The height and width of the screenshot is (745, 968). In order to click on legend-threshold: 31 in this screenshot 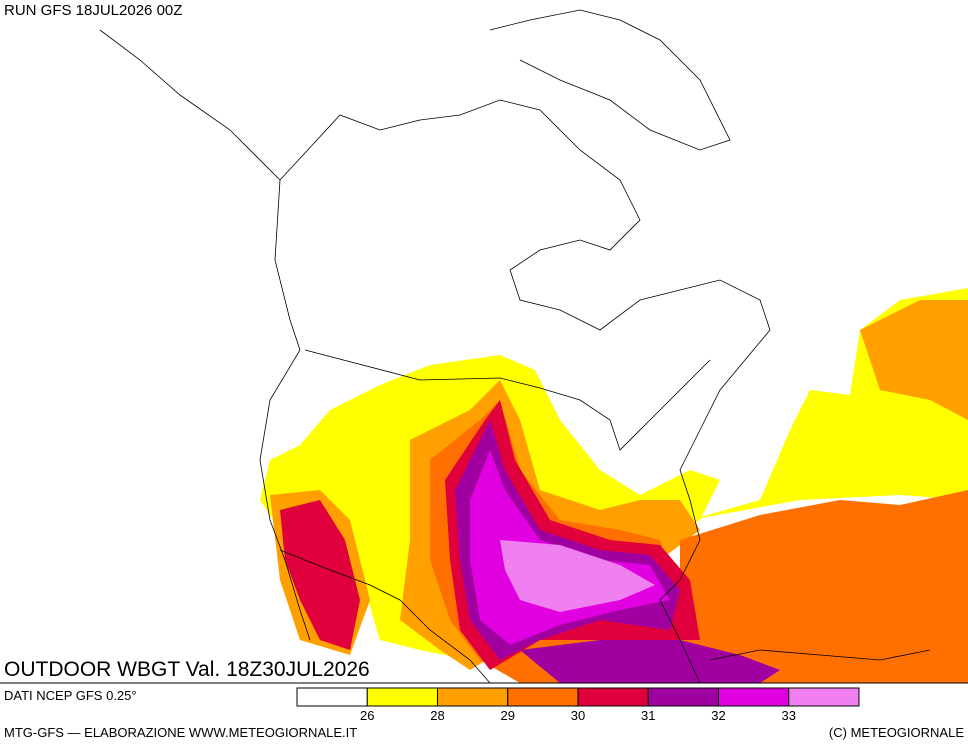, I will do `click(648, 715)`.